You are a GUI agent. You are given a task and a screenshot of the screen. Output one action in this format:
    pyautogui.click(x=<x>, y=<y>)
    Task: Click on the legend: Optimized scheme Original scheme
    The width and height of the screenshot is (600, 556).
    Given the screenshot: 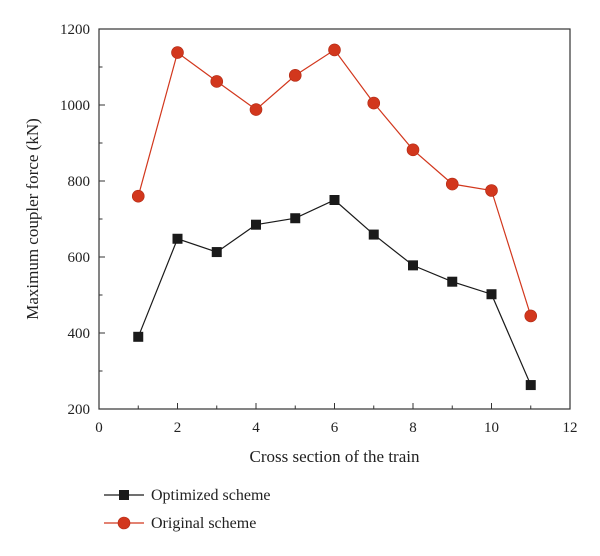 What is the action you would take?
    pyautogui.click(x=187, y=509)
    